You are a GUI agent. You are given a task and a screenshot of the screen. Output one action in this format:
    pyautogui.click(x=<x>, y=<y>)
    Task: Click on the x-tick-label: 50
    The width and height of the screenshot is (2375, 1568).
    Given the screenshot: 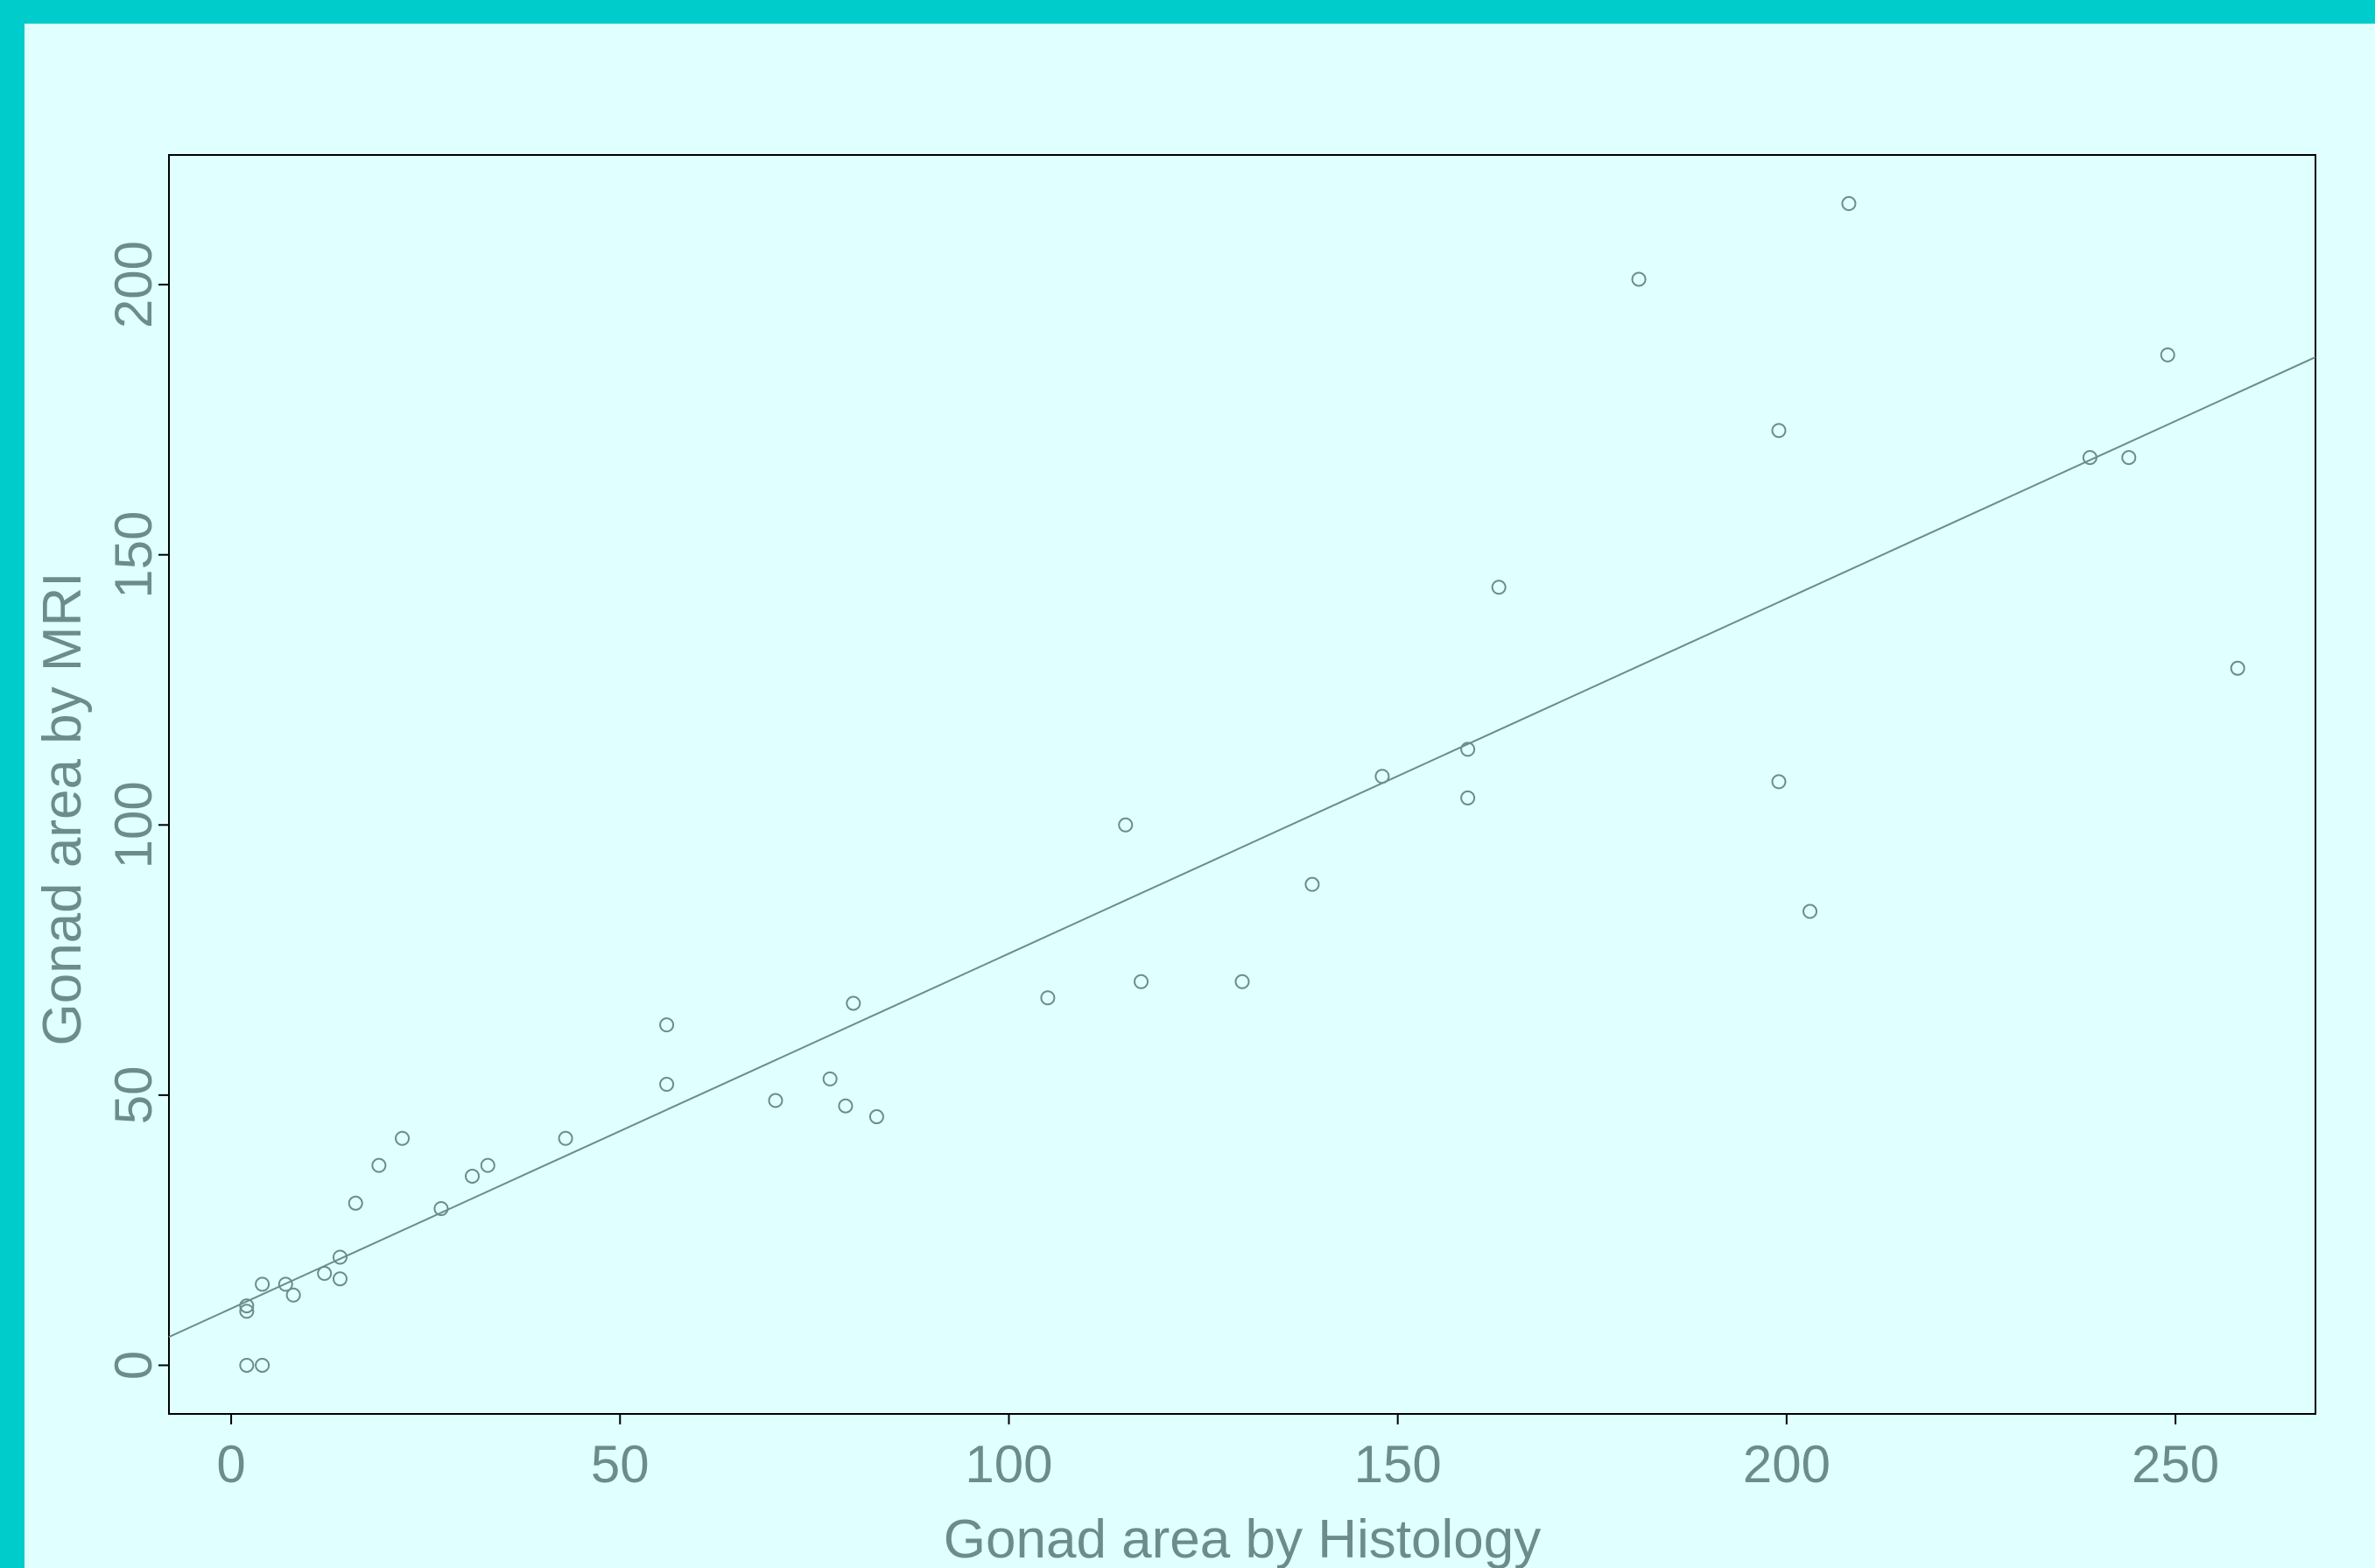 What is the action you would take?
    pyautogui.click(x=620, y=1464)
    